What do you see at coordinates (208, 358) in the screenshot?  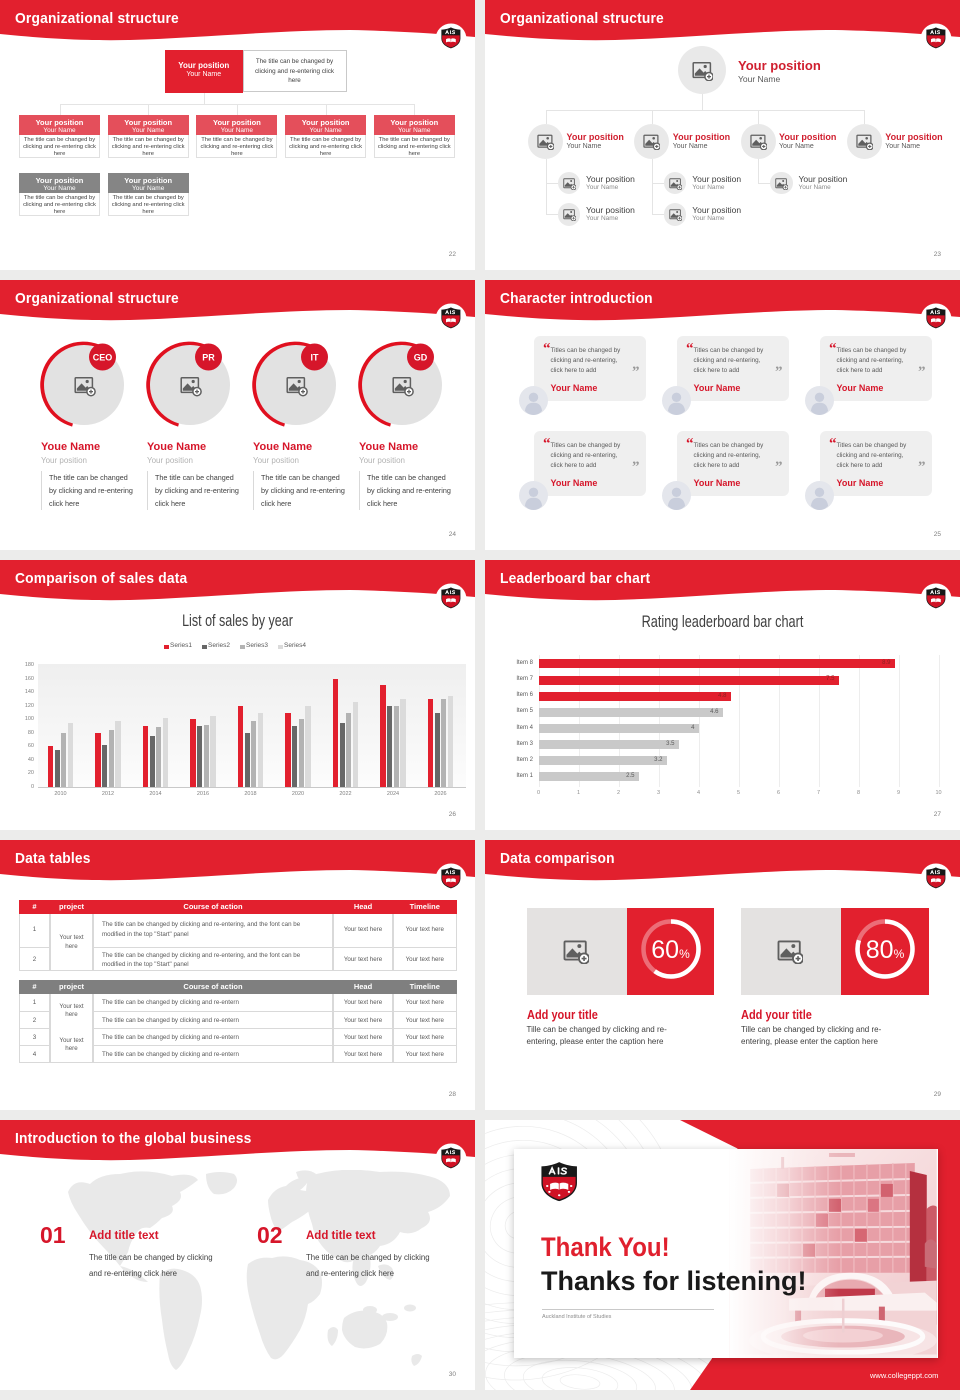 I see `svg-text: PR` at bounding box center [208, 358].